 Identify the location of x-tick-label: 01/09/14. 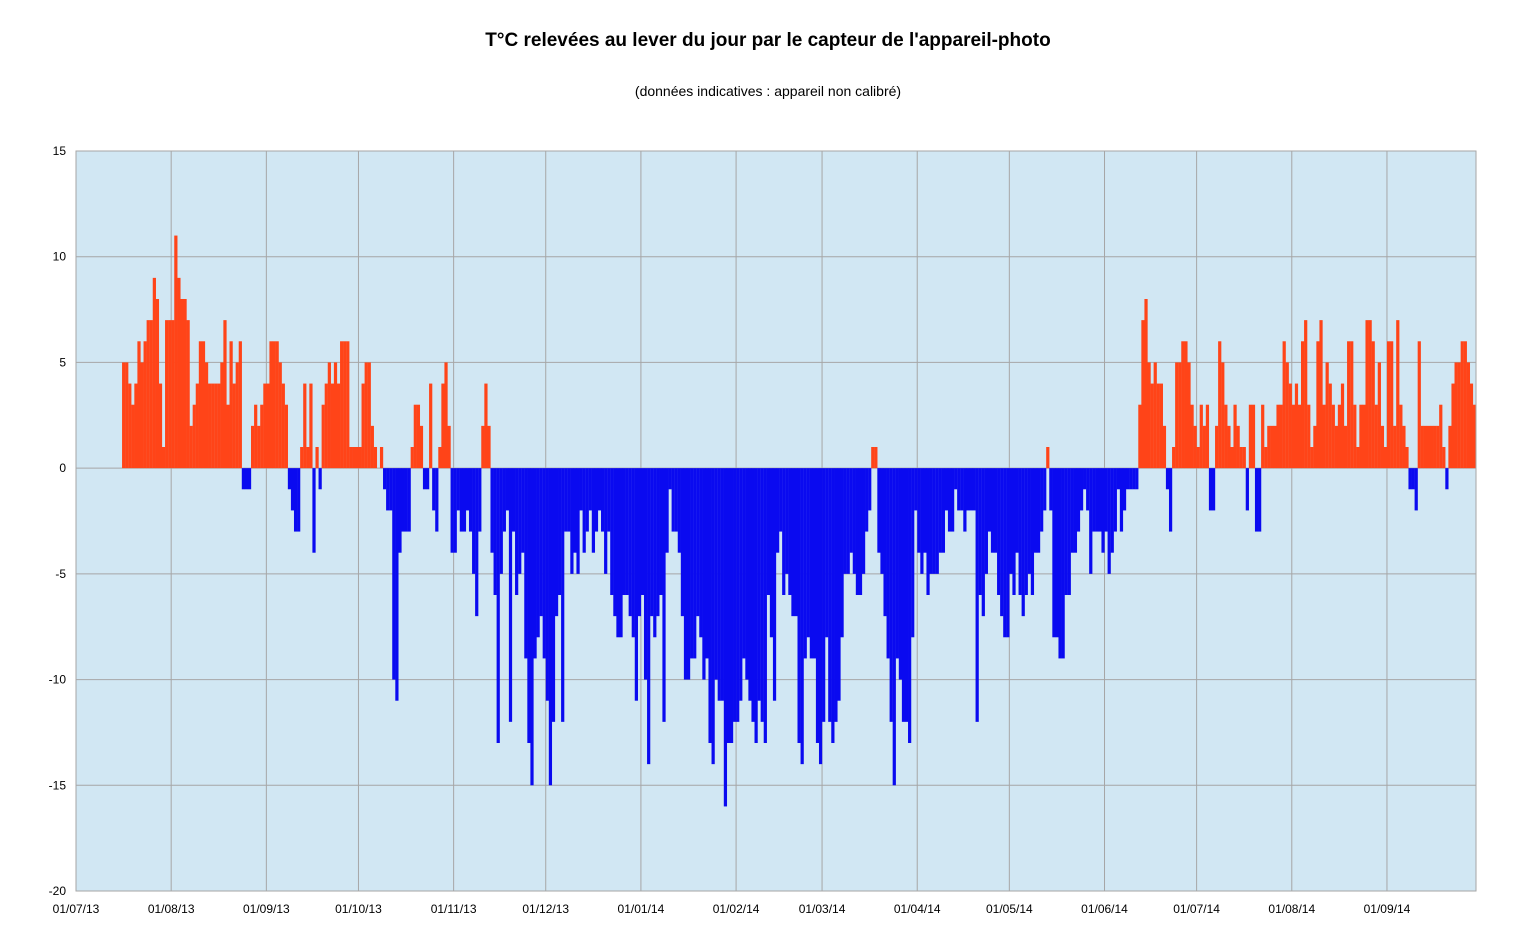
(1387, 909).